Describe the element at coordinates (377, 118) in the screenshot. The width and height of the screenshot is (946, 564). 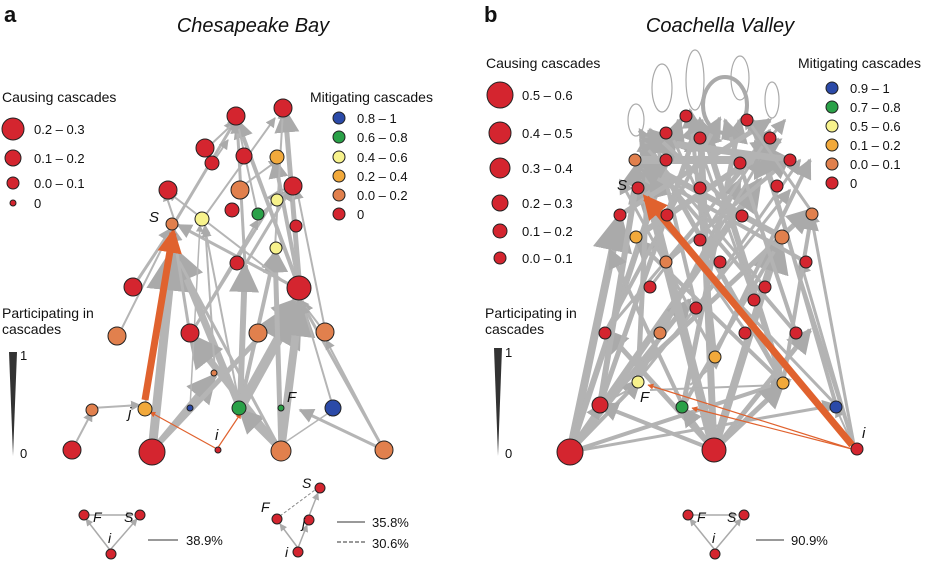
I see `legend-item: 0.8 – 1` at that location.